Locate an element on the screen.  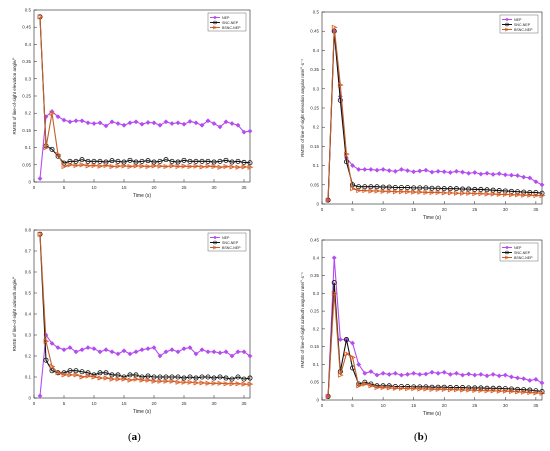
y-tick-label: 0.1 is located at coordinates (28, 147).